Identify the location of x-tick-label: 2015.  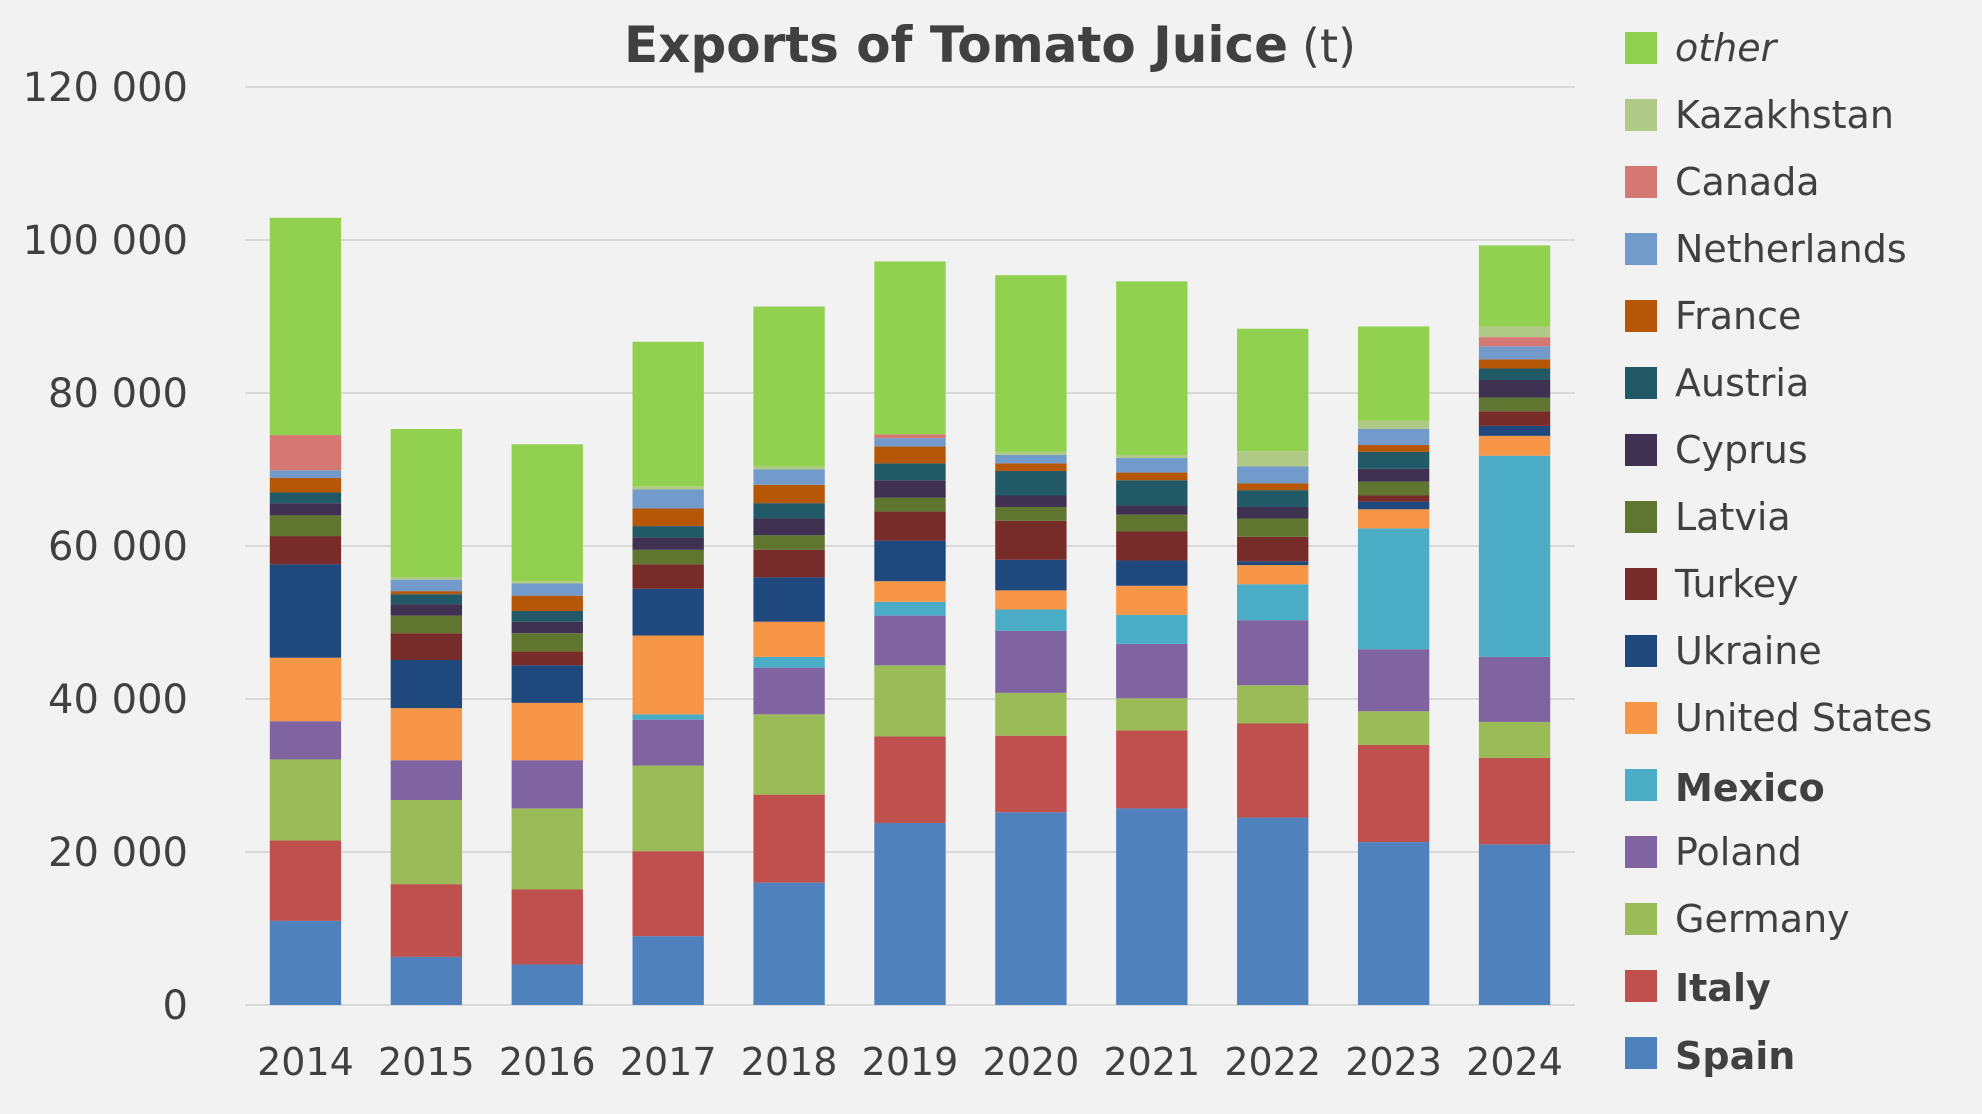
(426, 1062).